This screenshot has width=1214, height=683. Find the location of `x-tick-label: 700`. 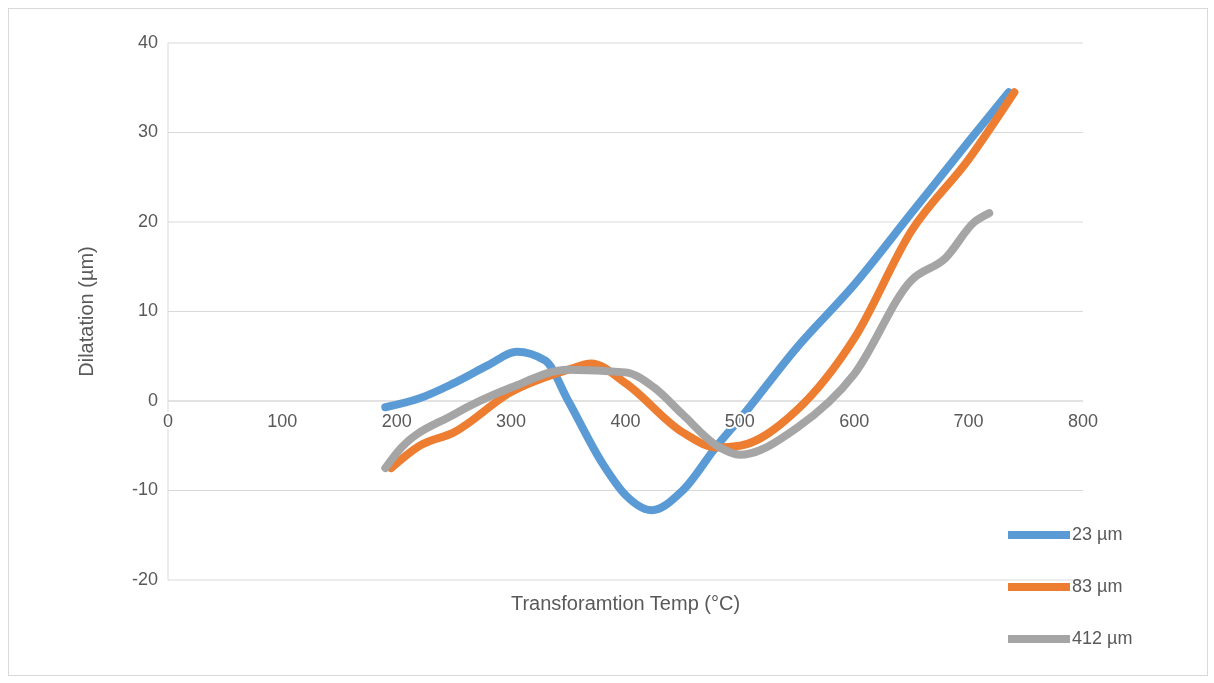

x-tick-label: 700 is located at coordinates (968, 421).